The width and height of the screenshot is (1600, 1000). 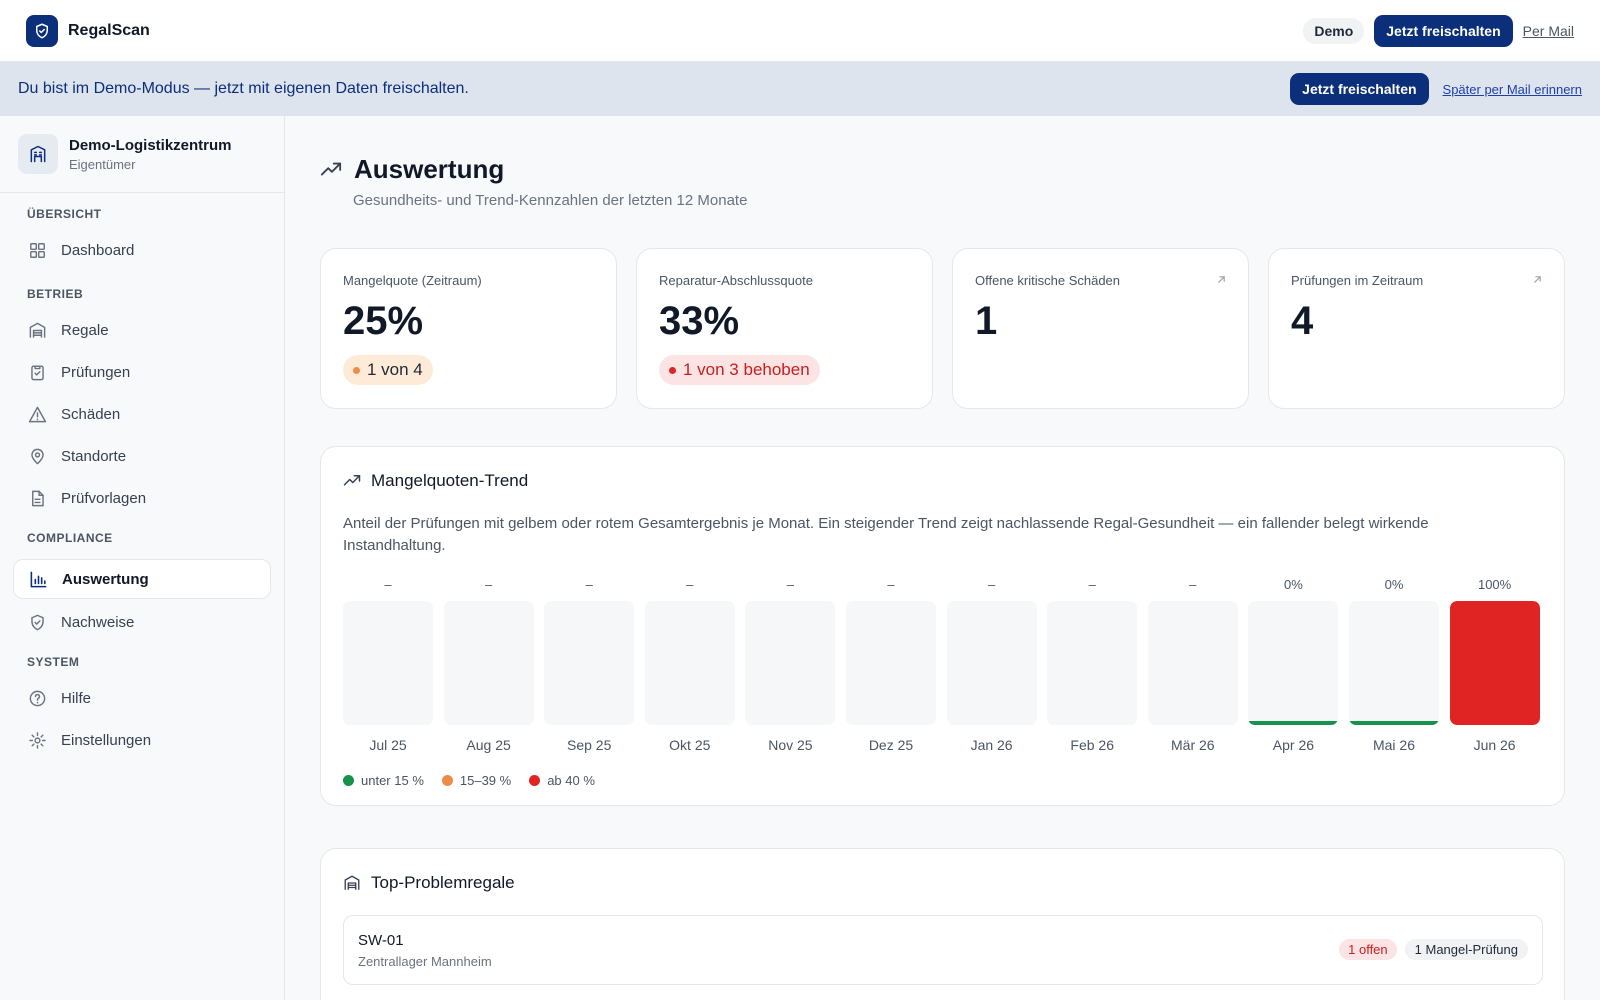 I want to click on bar-category-label: Feb 26, so click(x=1092, y=745).